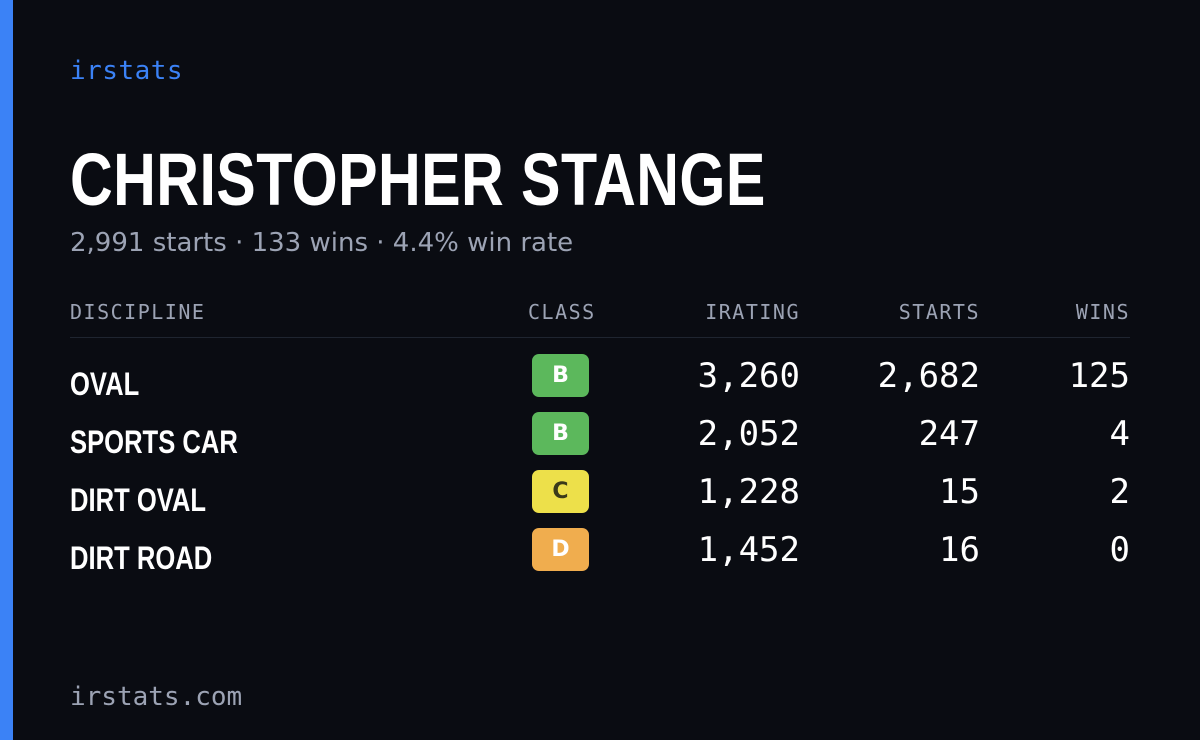 This screenshot has width=1200, height=740. What do you see at coordinates (600, 318) in the screenshot?
I see `table-header: DISCIPLINE CLASS IRATING STARTS WINS` at bounding box center [600, 318].